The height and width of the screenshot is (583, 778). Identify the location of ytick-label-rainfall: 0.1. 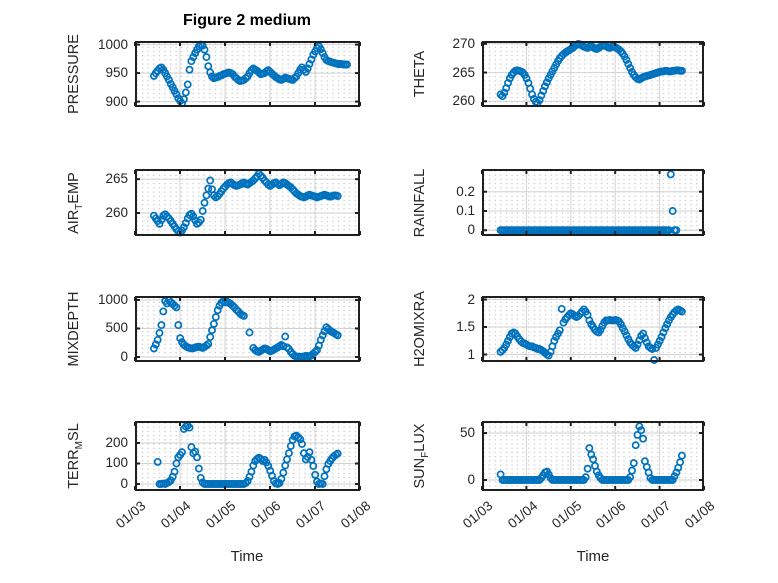
(465, 210).